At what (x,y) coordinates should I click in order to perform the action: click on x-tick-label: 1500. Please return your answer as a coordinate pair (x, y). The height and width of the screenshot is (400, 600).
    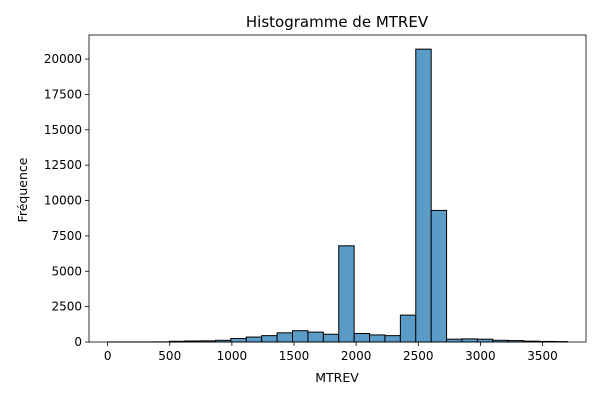
    Looking at the image, I should click on (294, 356).